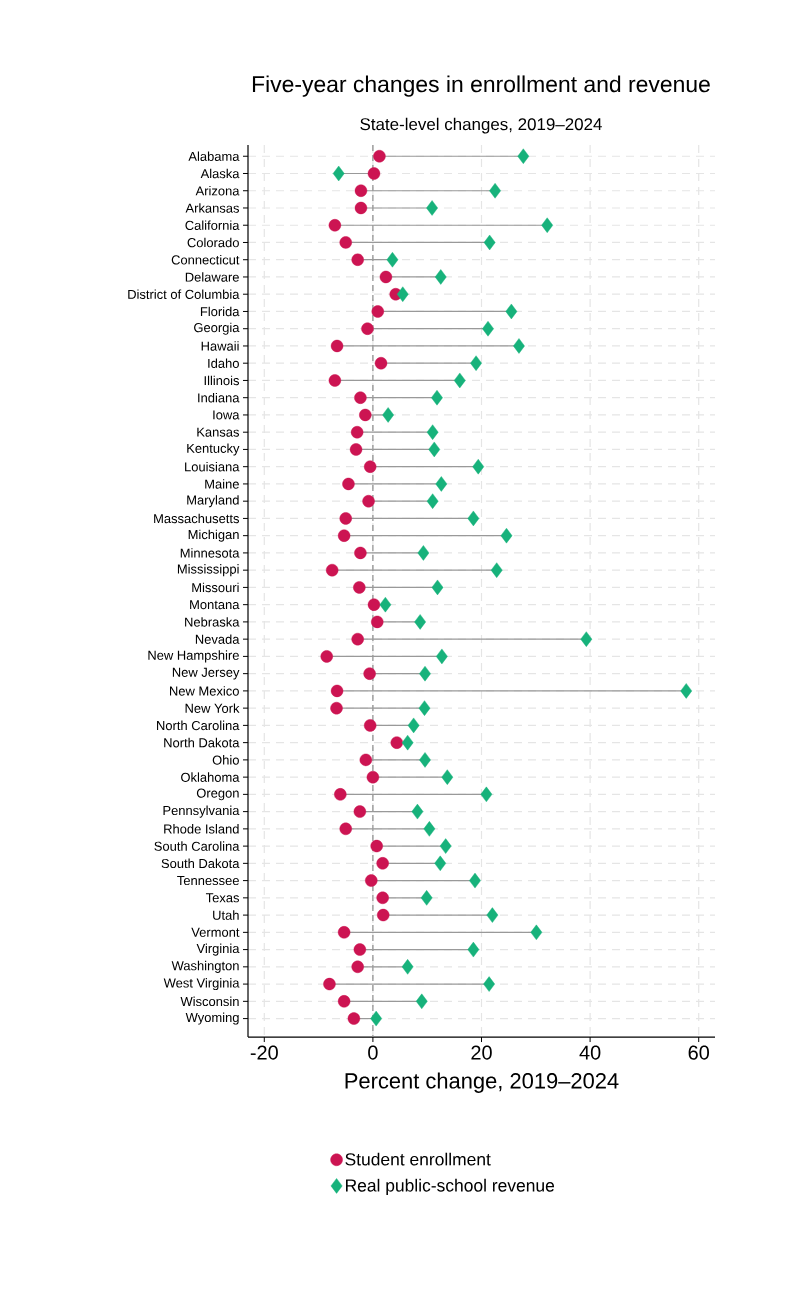 This screenshot has width=809, height=1295. I want to click on y-tick-label: Wyoming, so click(212, 1018).